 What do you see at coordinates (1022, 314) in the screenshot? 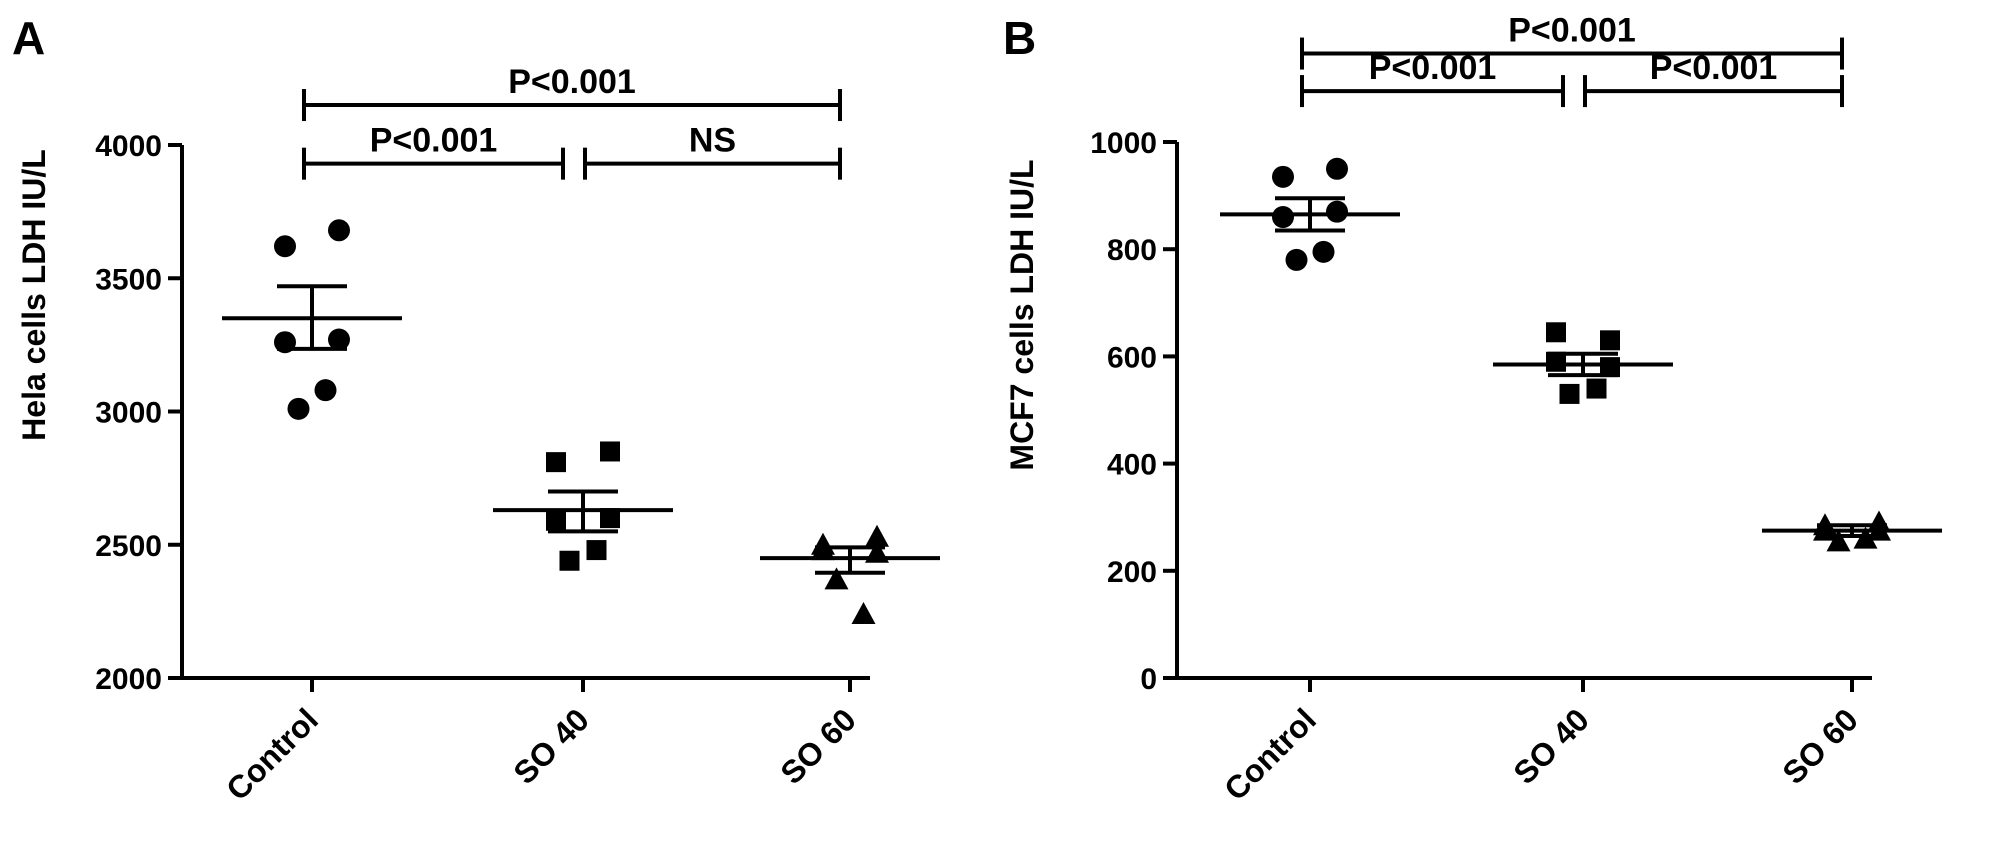
I see `panel-b-y-axis-title: MCF7 cells LDH IU/L` at bounding box center [1022, 314].